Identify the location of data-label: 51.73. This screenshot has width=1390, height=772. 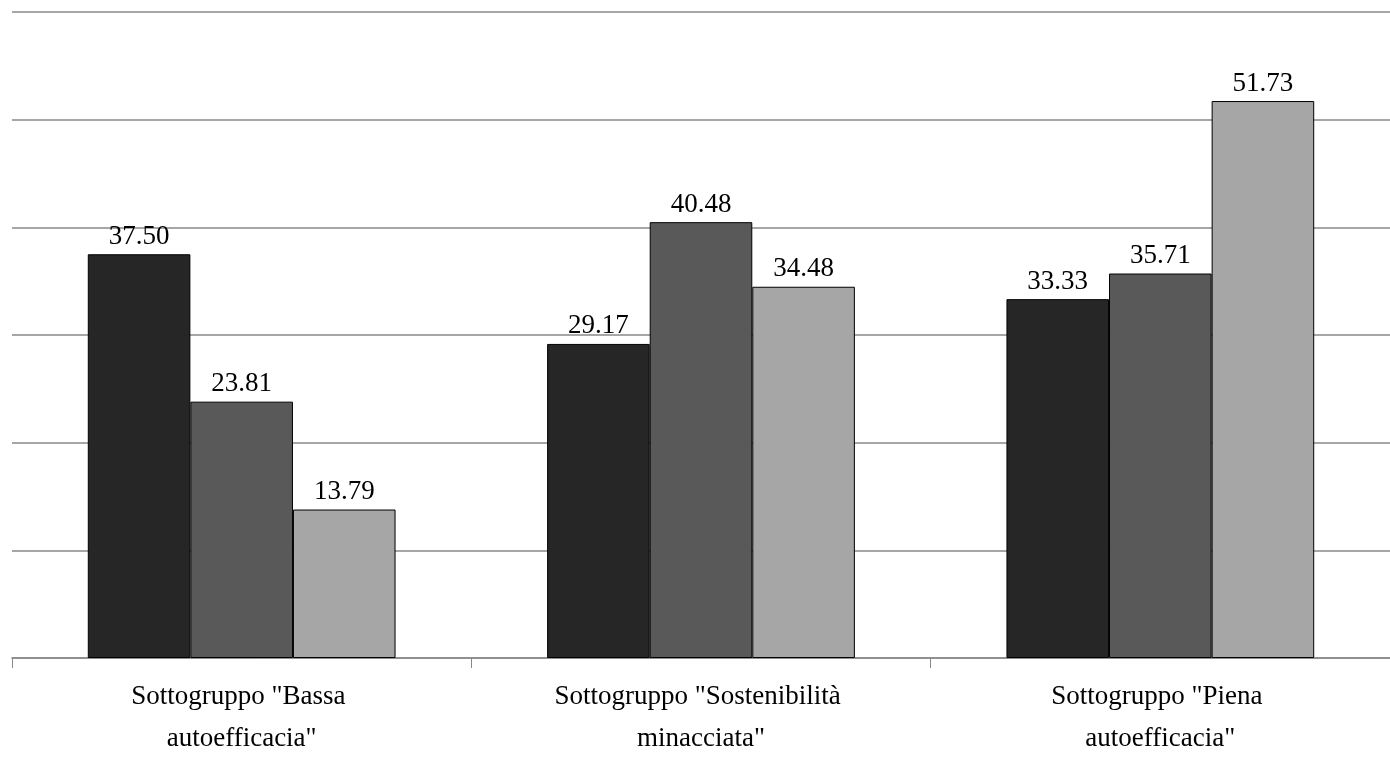
(1263, 81).